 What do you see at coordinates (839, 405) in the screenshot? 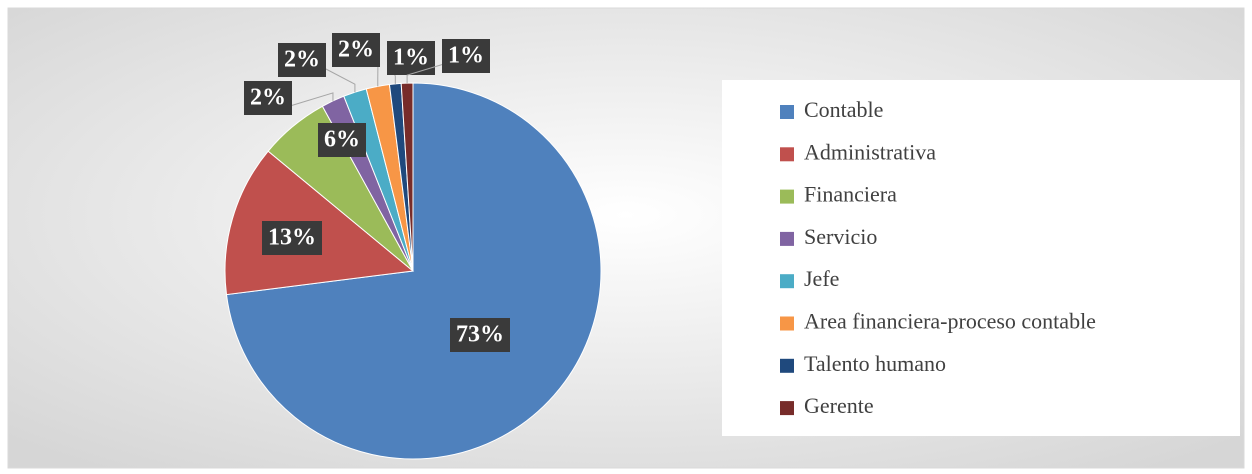
I see `legend-label: Gerente` at bounding box center [839, 405].